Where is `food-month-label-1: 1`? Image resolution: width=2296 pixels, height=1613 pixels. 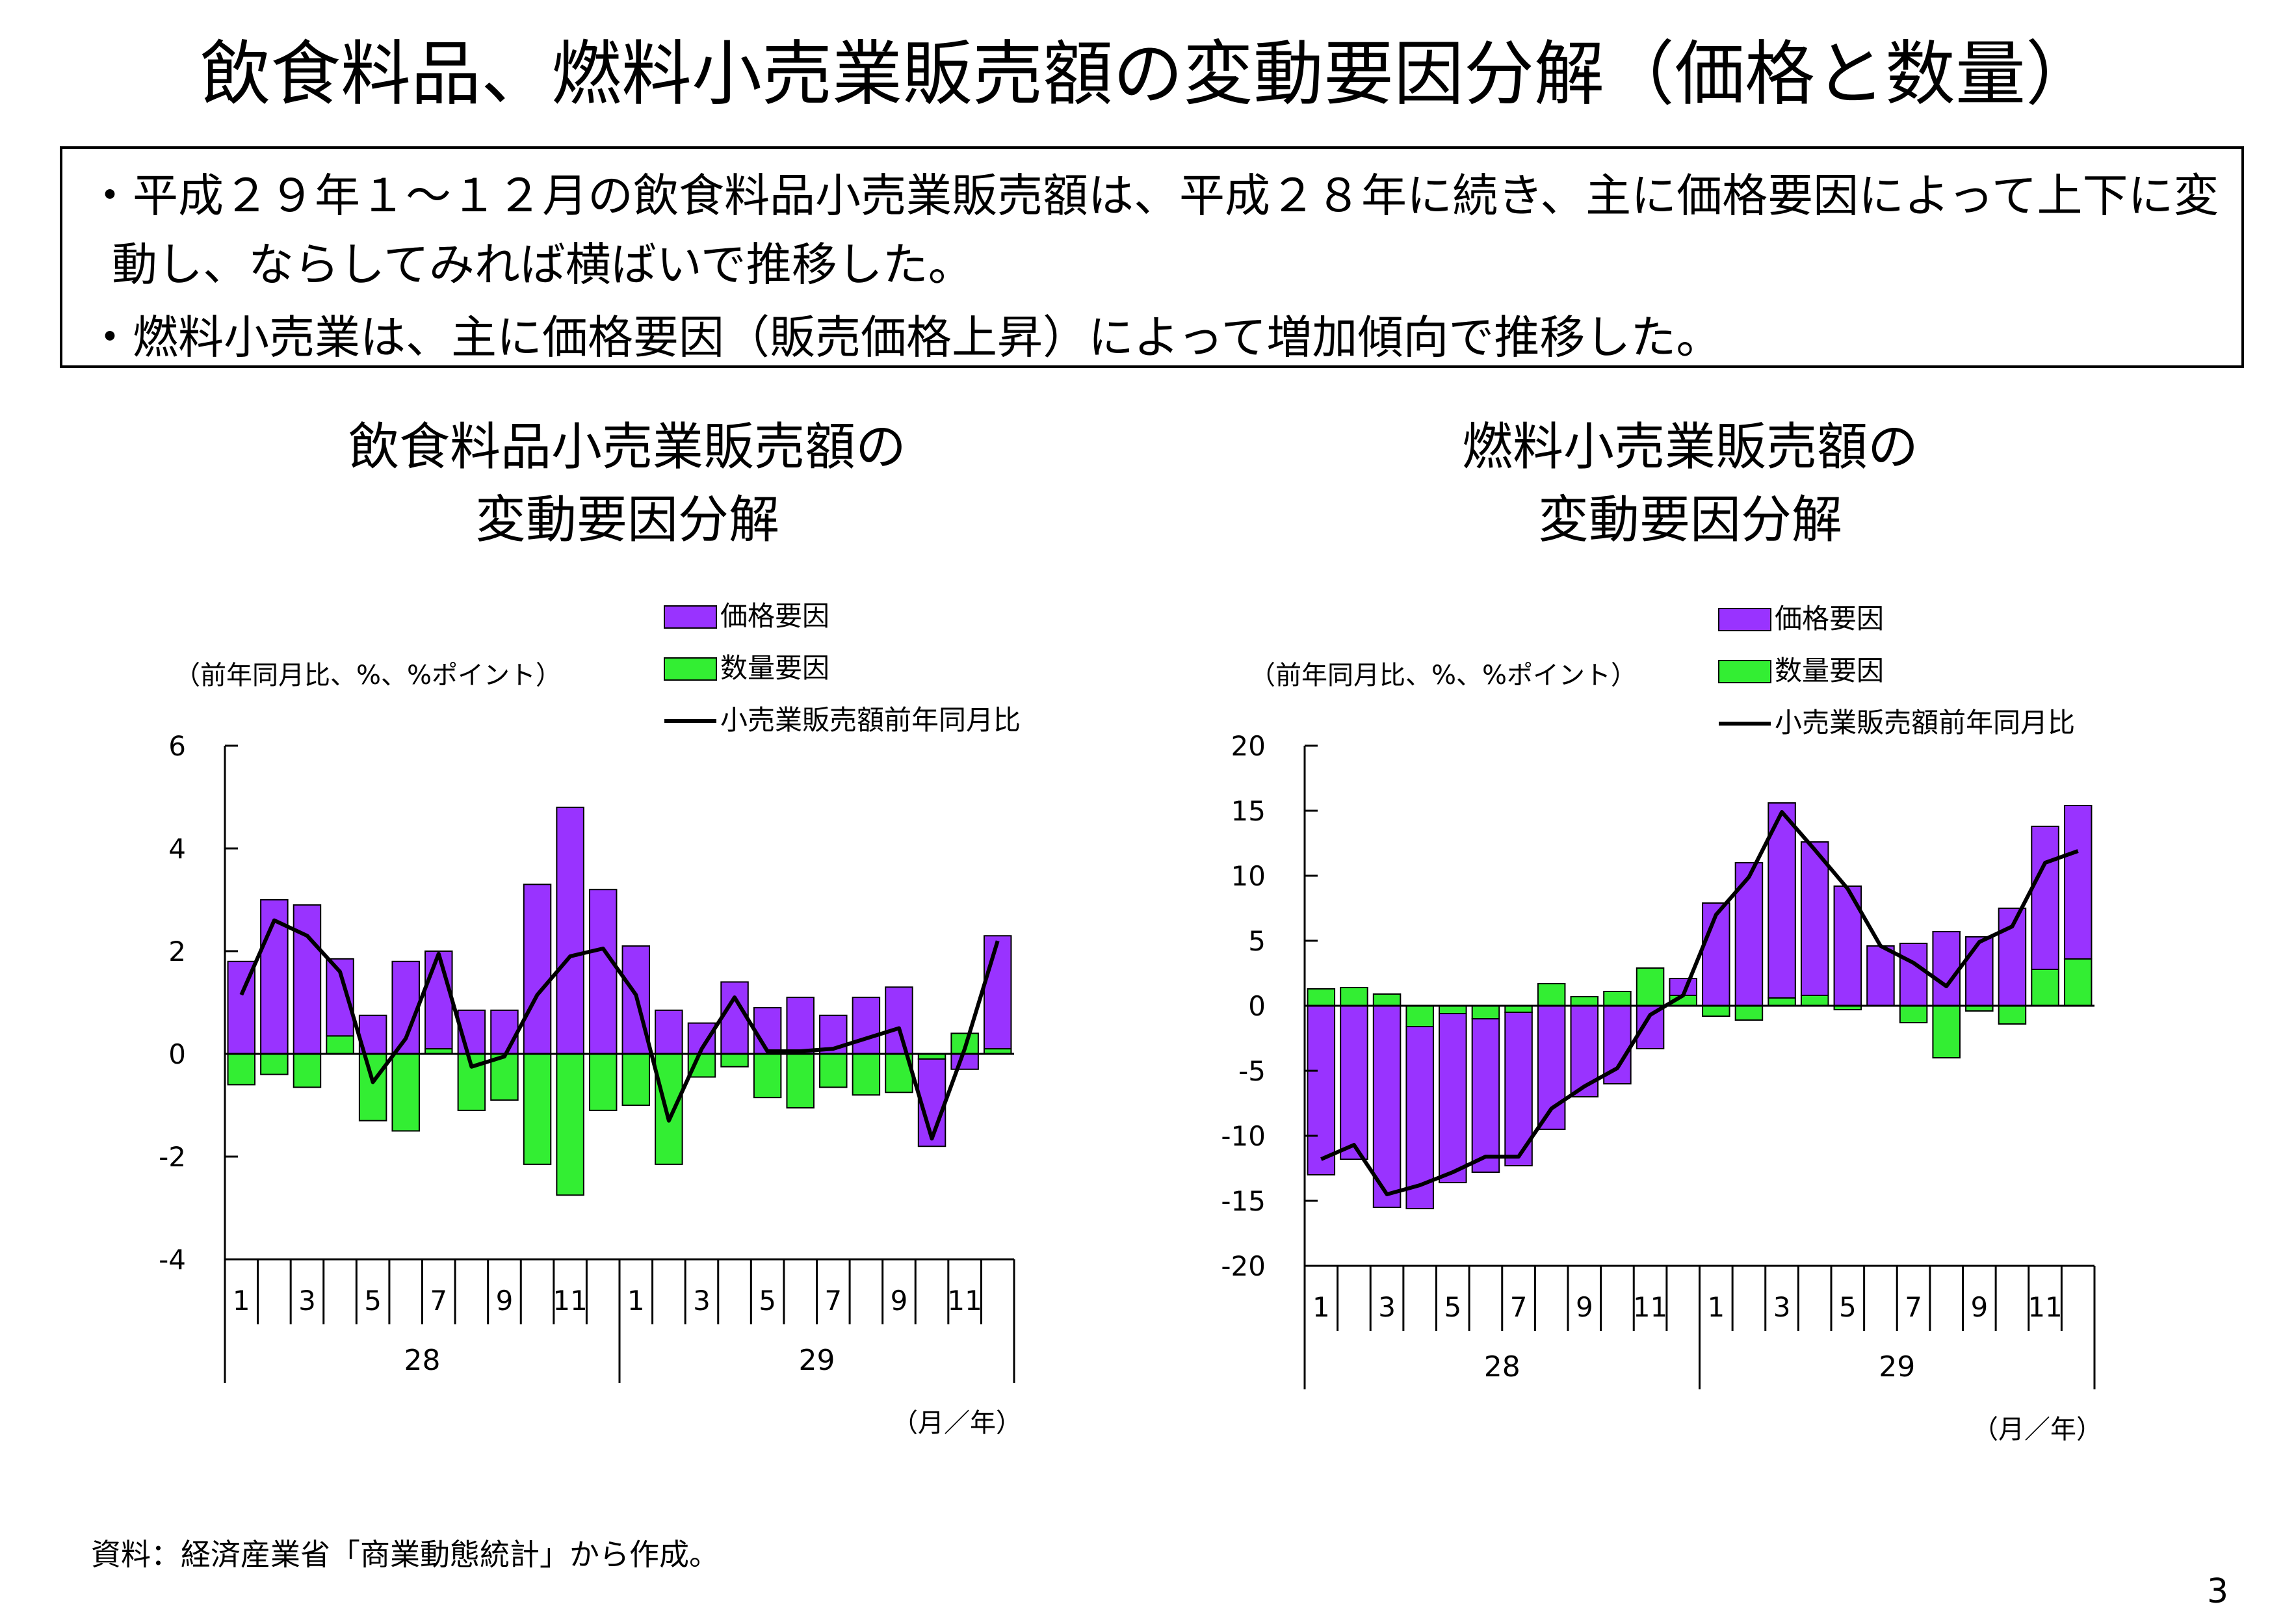 food-month-label-1: 1 is located at coordinates (241, 1301).